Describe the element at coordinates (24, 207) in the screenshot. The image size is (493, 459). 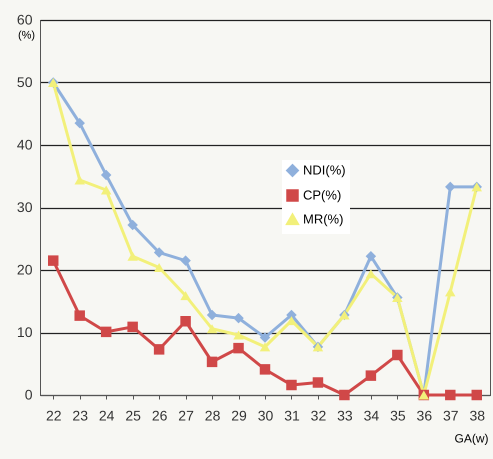
I see `y-tick-label: 30` at that location.